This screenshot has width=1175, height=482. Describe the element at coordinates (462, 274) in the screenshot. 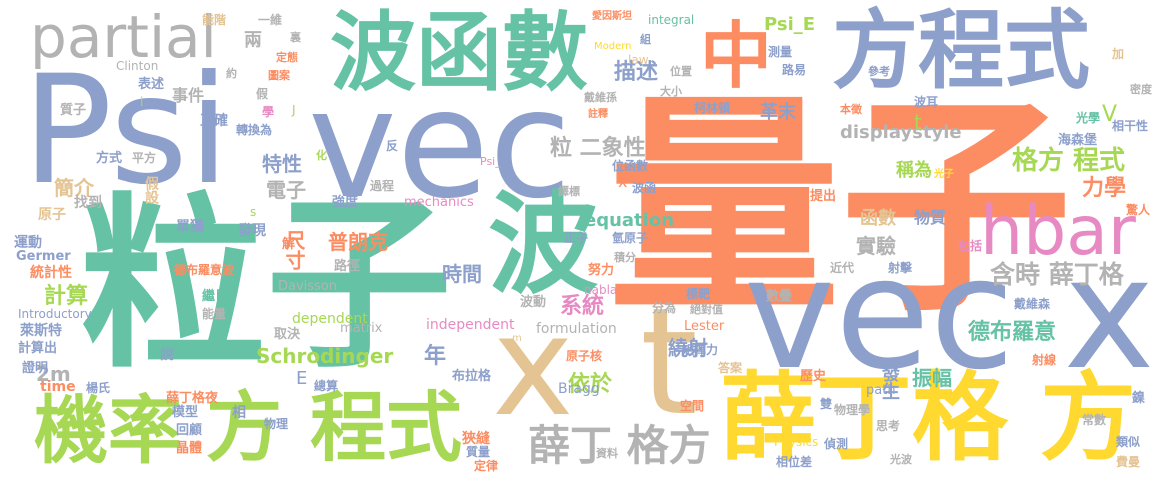

I see `word-shijian: 時間` at that location.